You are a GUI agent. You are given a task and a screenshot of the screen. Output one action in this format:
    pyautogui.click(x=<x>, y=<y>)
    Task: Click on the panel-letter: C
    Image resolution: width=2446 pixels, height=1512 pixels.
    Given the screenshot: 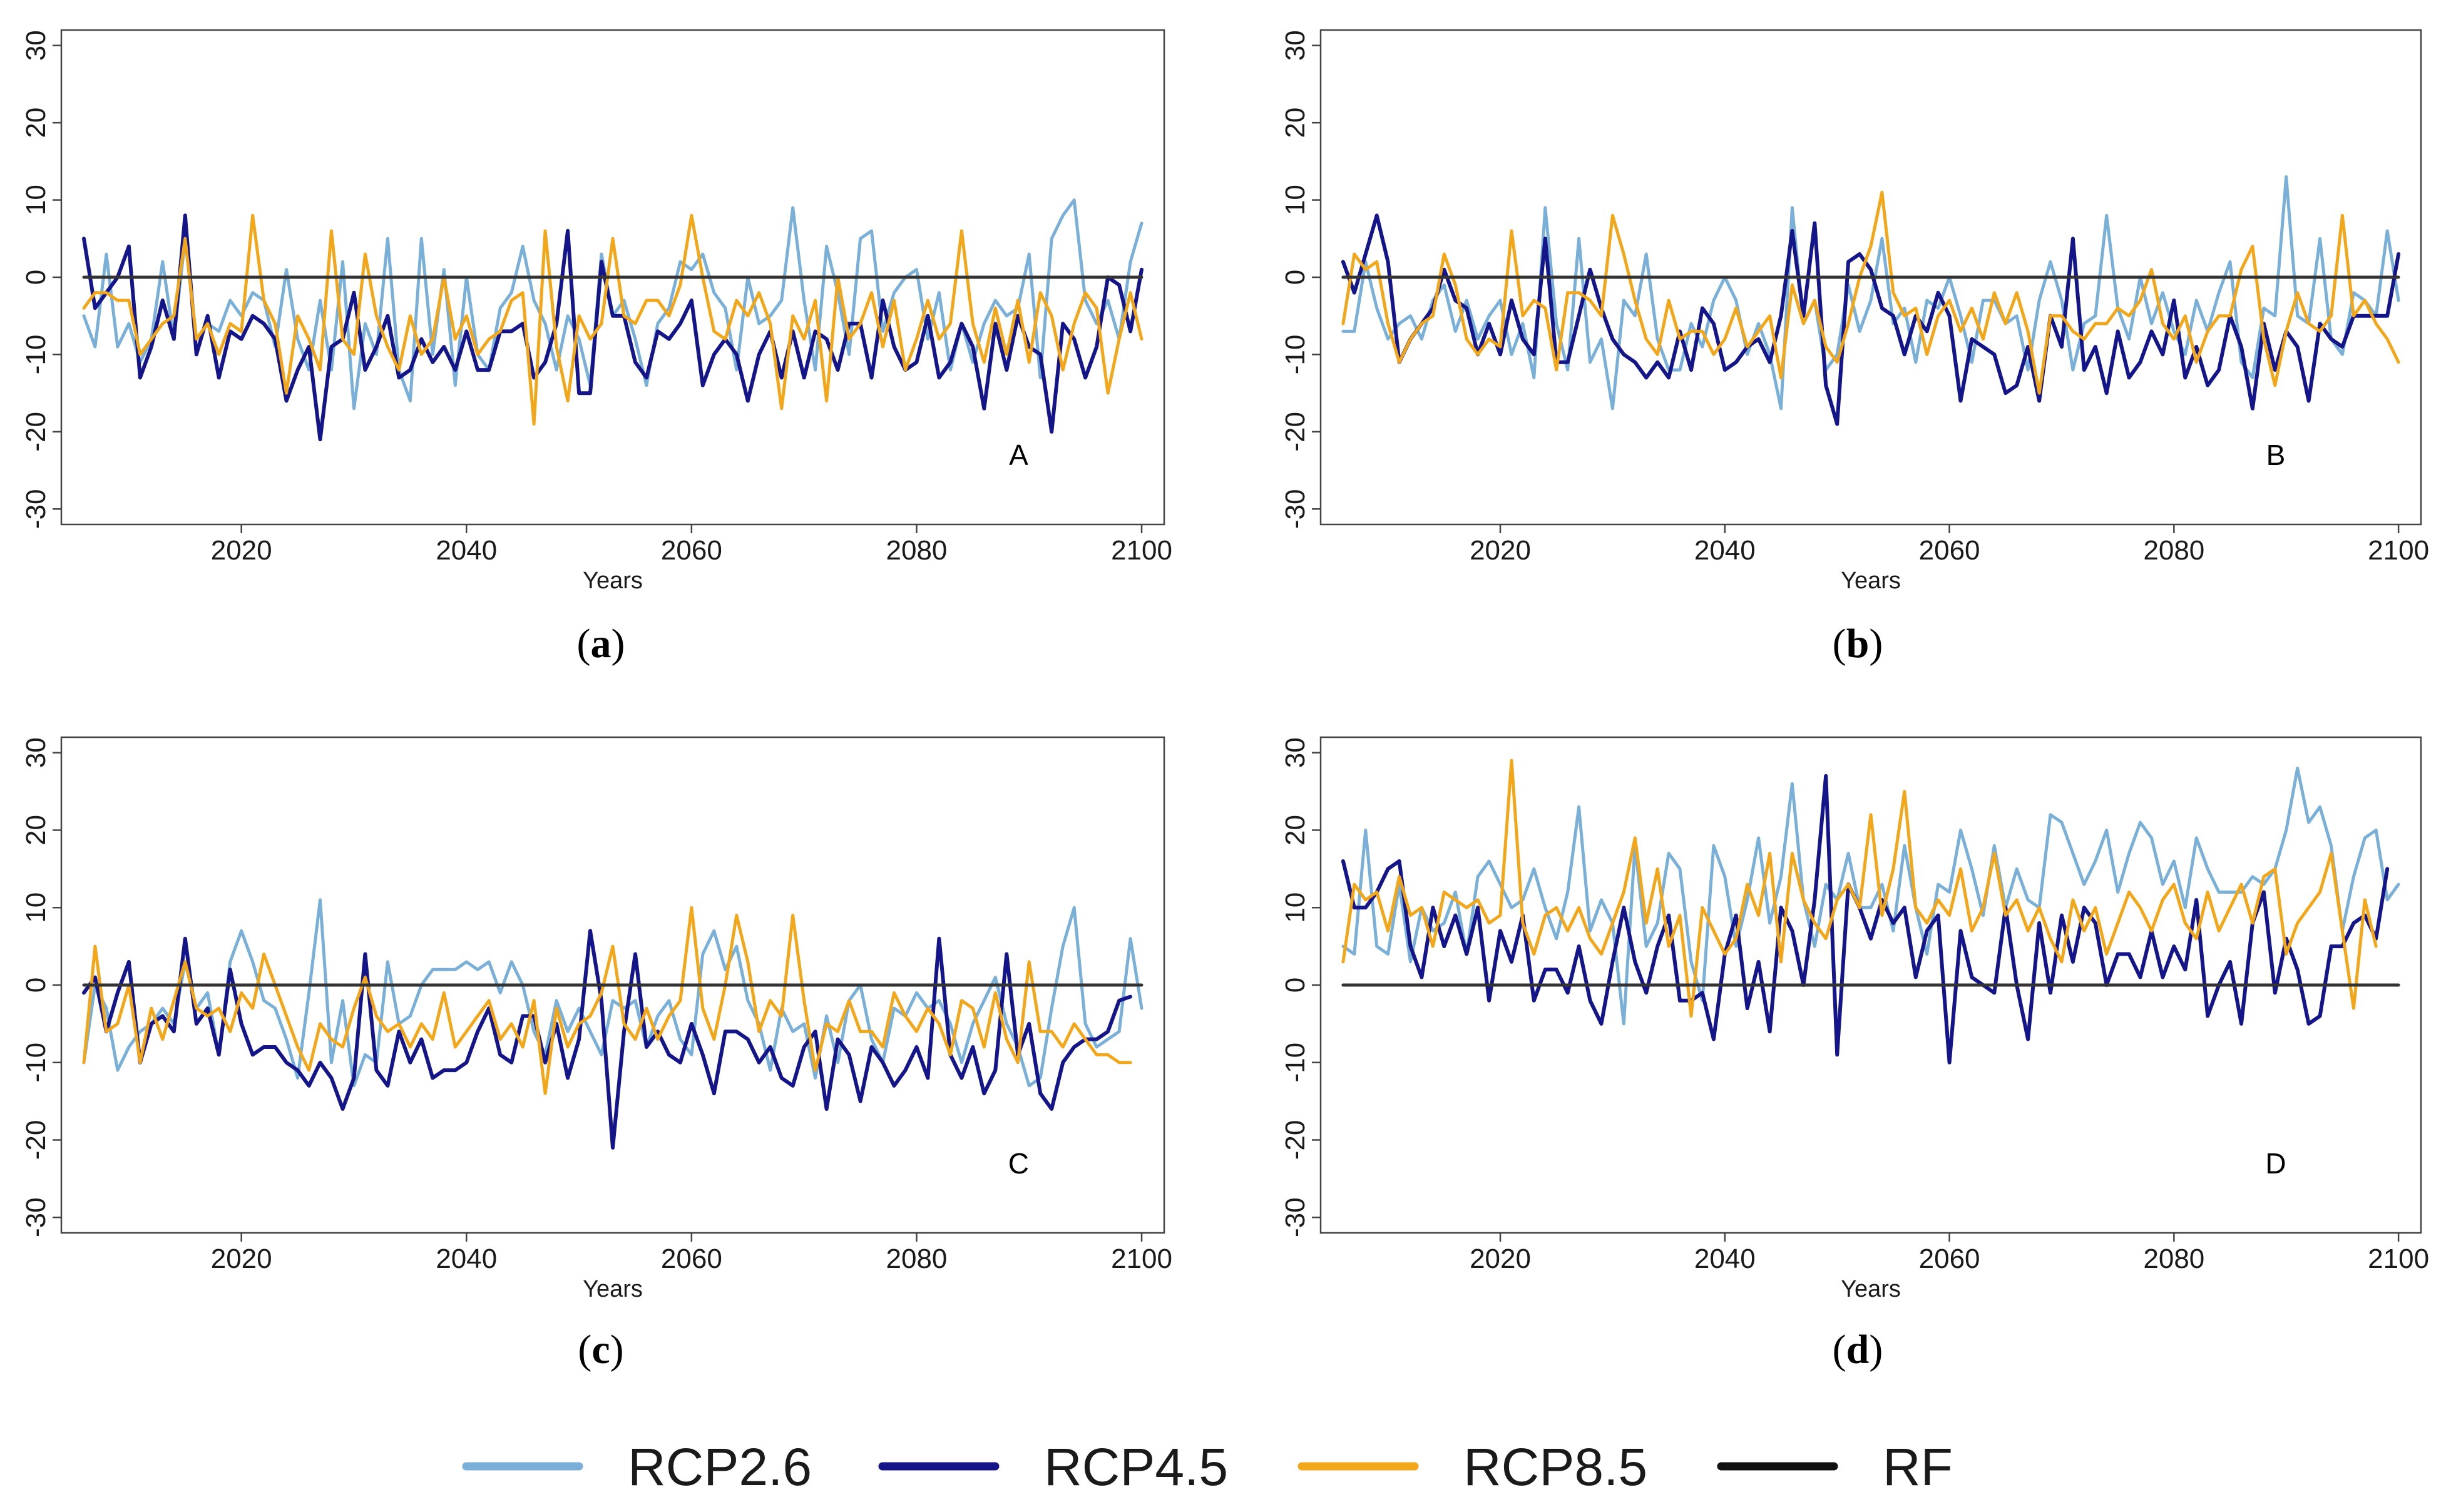 What is the action you would take?
    pyautogui.click(x=1018, y=1163)
    